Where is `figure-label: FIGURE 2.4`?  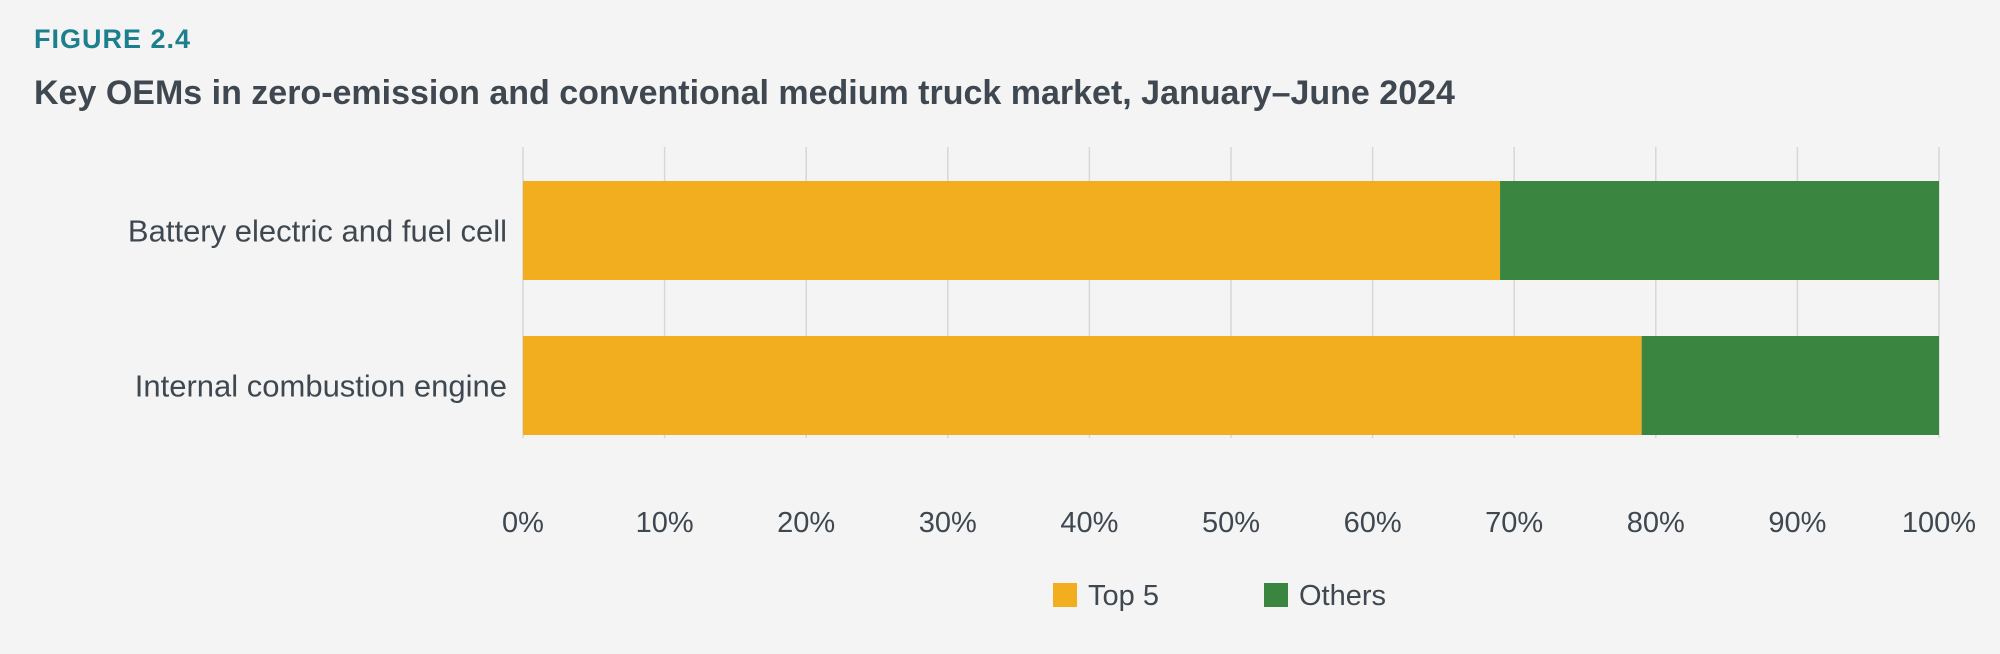
figure-label: FIGURE 2.4 is located at coordinates (113, 39).